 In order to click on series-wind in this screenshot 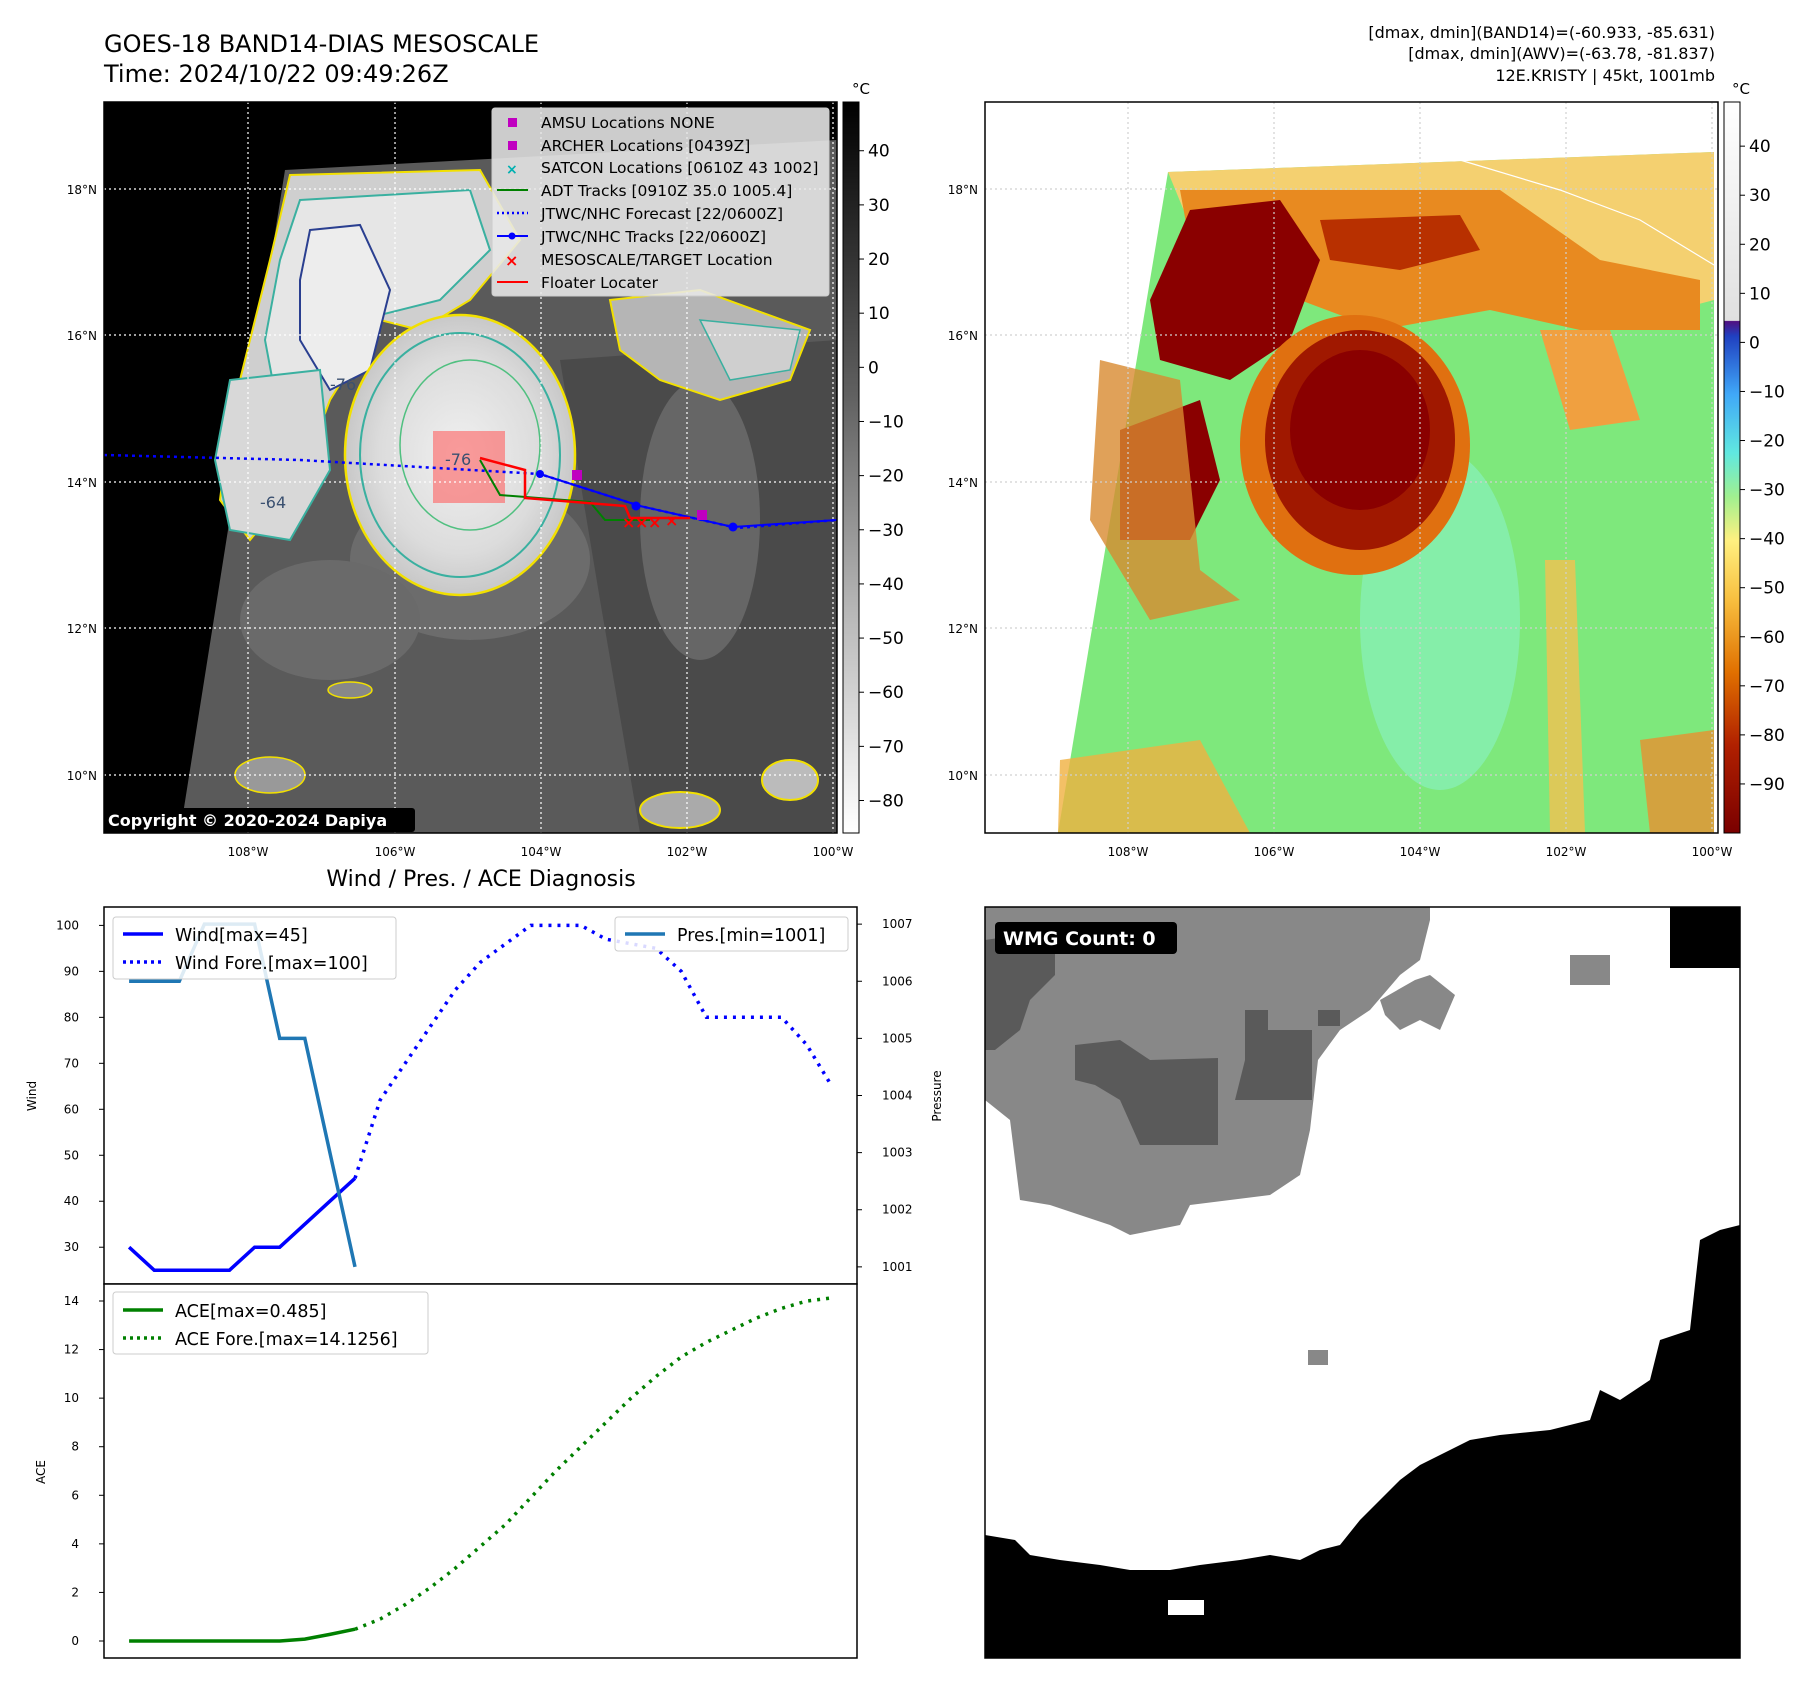, I will do `click(242, 1224)`.